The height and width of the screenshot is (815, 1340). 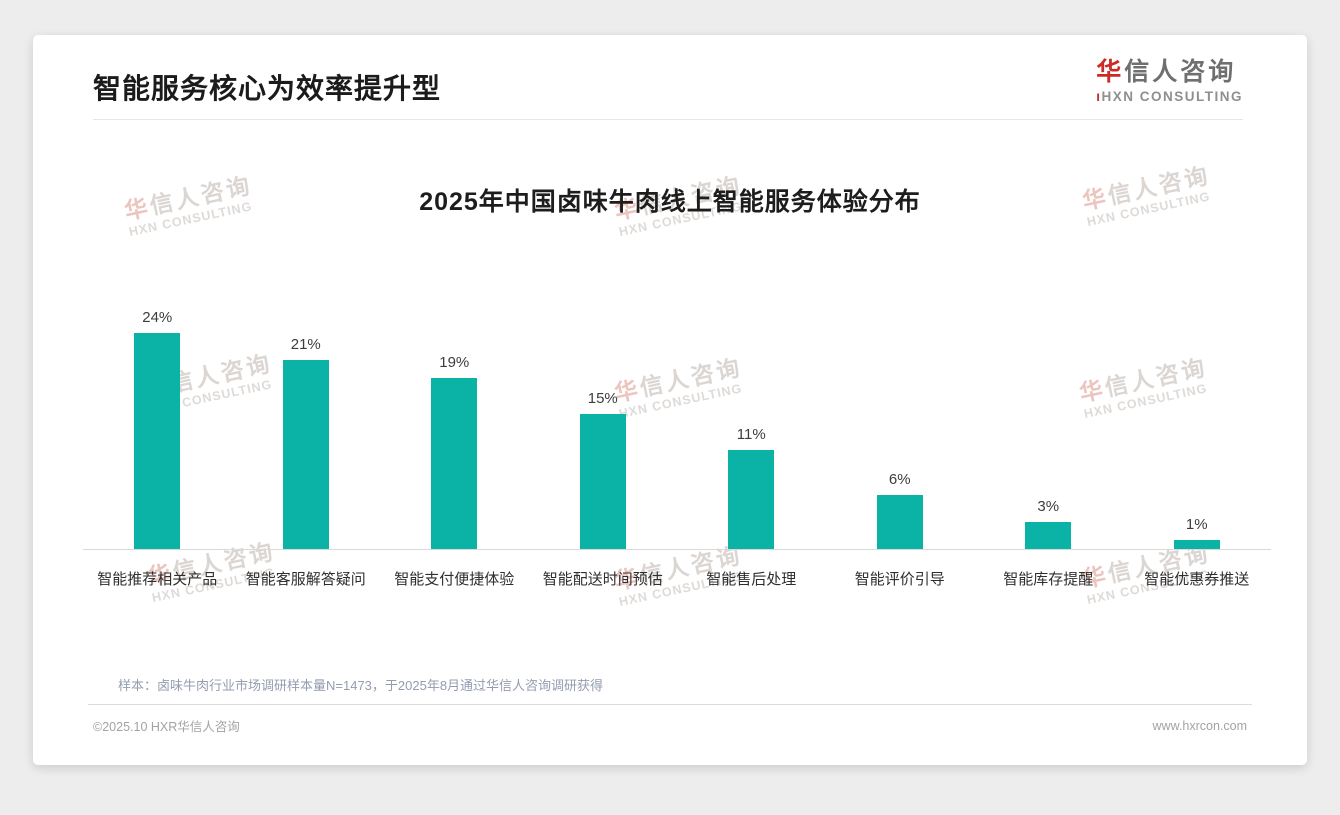 What do you see at coordinates (157, 579) in the screenshot?
I see `category-label: 智能推荐相关产品` at bounding box center [157, 579].